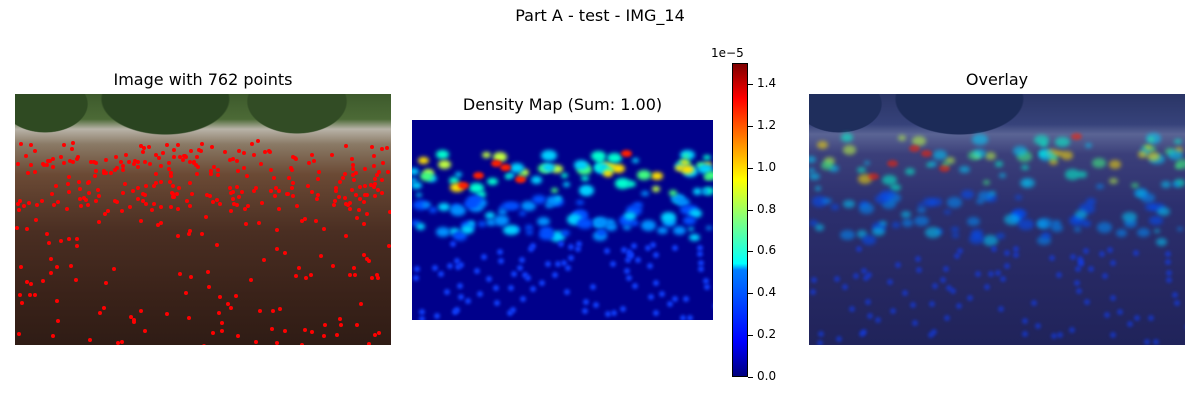  I want to click on colorbar-tick-label: 0.2, so click(767, 334).